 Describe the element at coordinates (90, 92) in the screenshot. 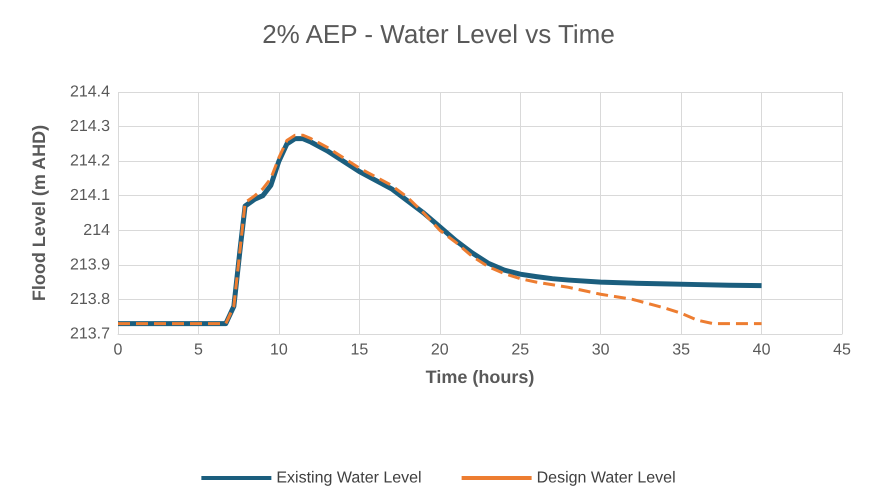

I see `y-tick-label: 214.4` at that location.